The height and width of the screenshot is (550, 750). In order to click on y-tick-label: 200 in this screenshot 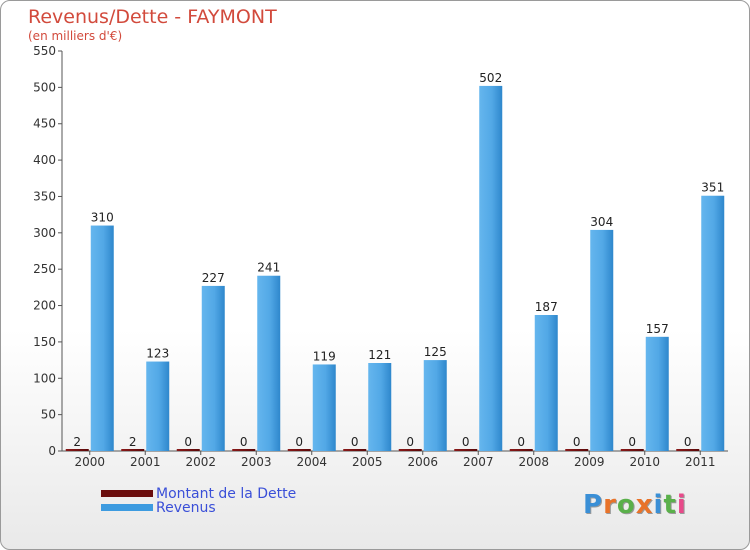, I will do `click(44, 306)`.